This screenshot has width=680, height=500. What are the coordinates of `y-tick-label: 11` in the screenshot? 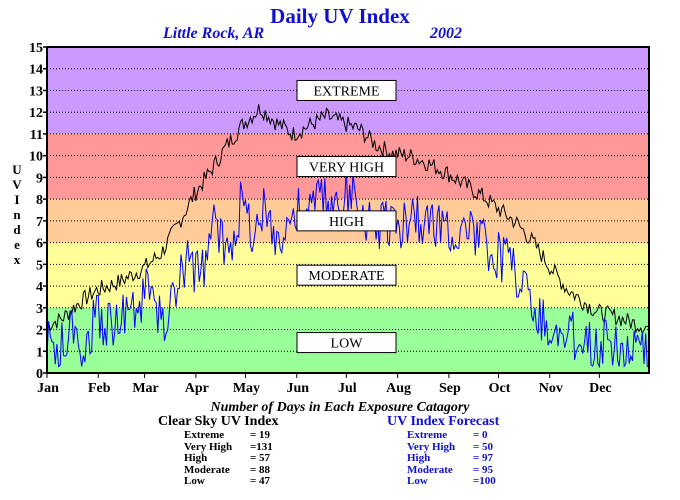 It's located at (36, 135).